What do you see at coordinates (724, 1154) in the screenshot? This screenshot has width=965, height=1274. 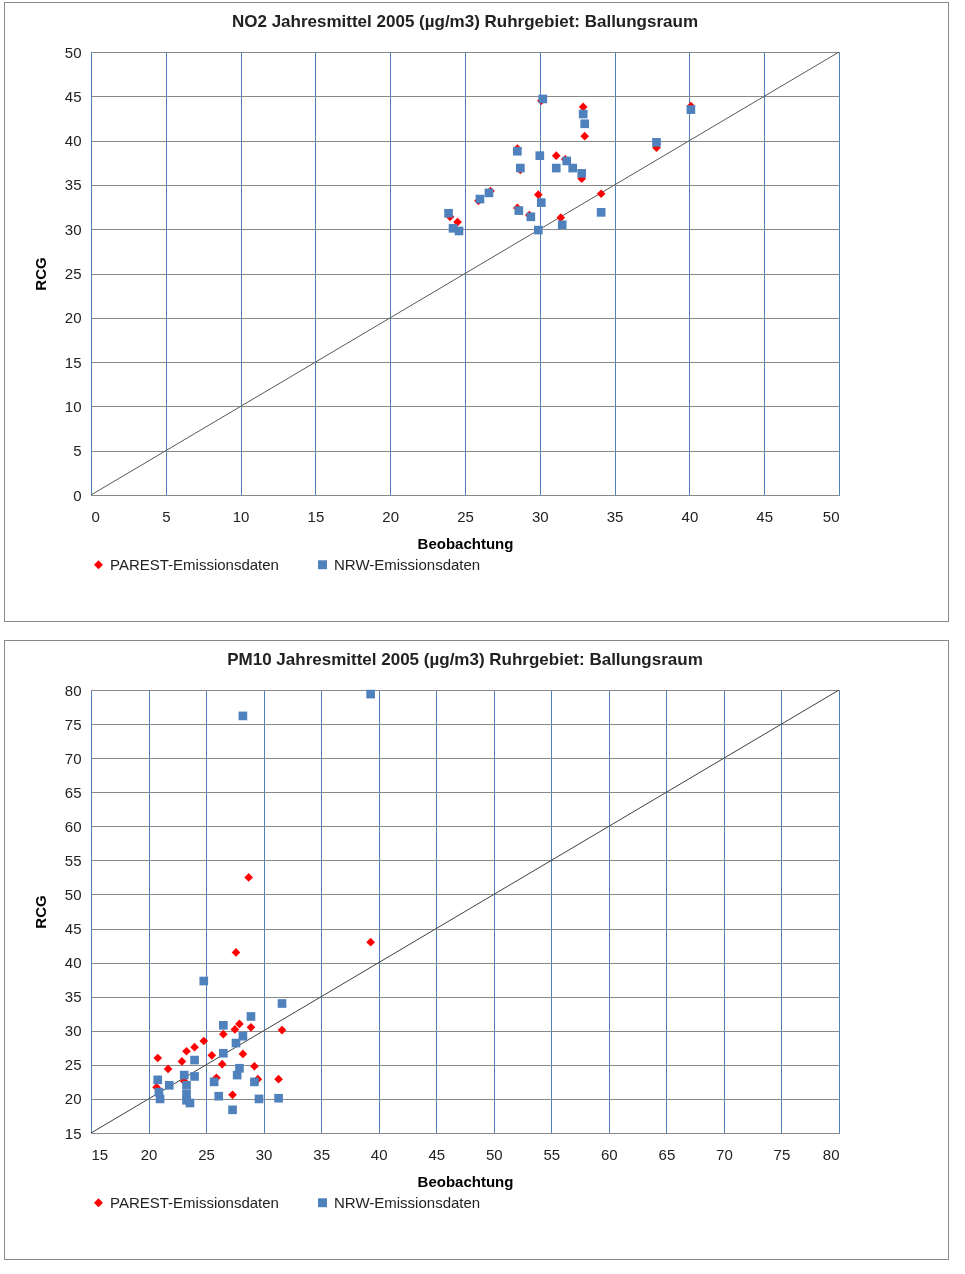 I see `x-tick-label: 70` at bounding box center [724, 1154].